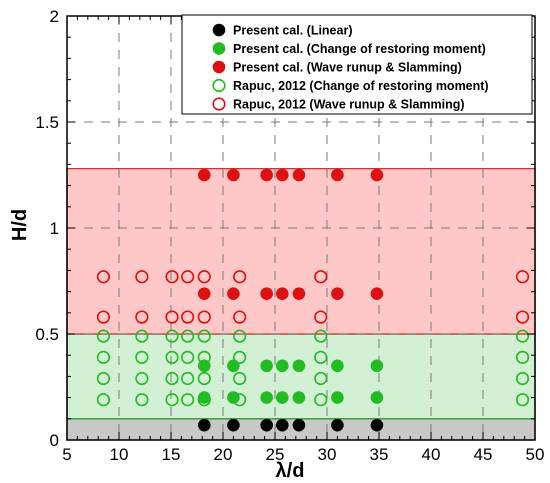 The width and height of the screenshot is (550, 483). What do you see at coordinates (223, 454) in the screenshot?
I see `x-tick-label: 20` at bounding box center [223, 454].